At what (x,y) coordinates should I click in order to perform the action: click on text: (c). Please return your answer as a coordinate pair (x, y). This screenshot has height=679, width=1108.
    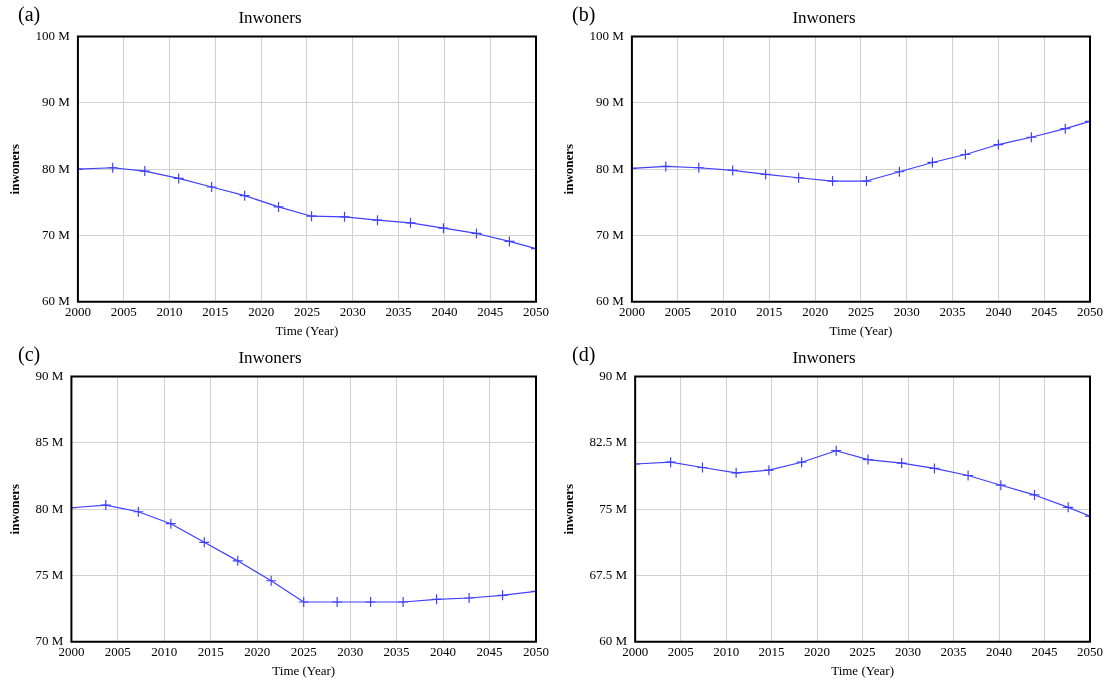
    Looking at the image, I should click on (29, 355).